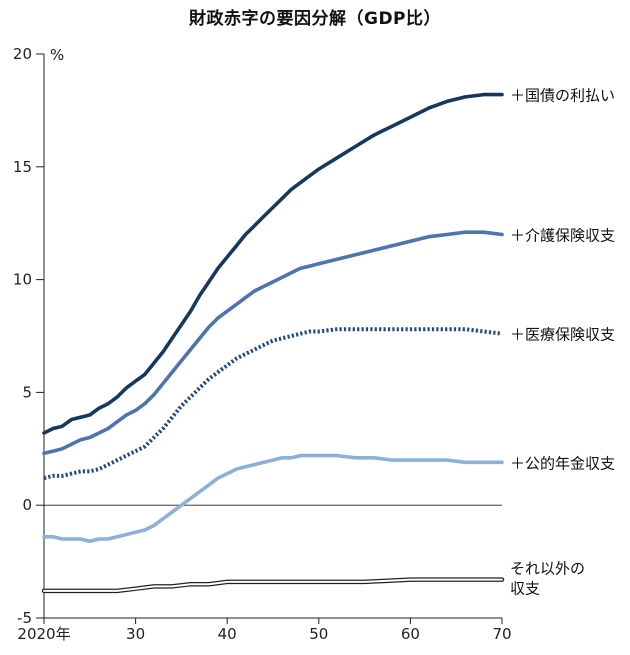 The image size is (630, 655). What do you see at coordinates (410, 634) in the screenshot?
I see `x-tick-label: 60` at bounding box center [410, 634].